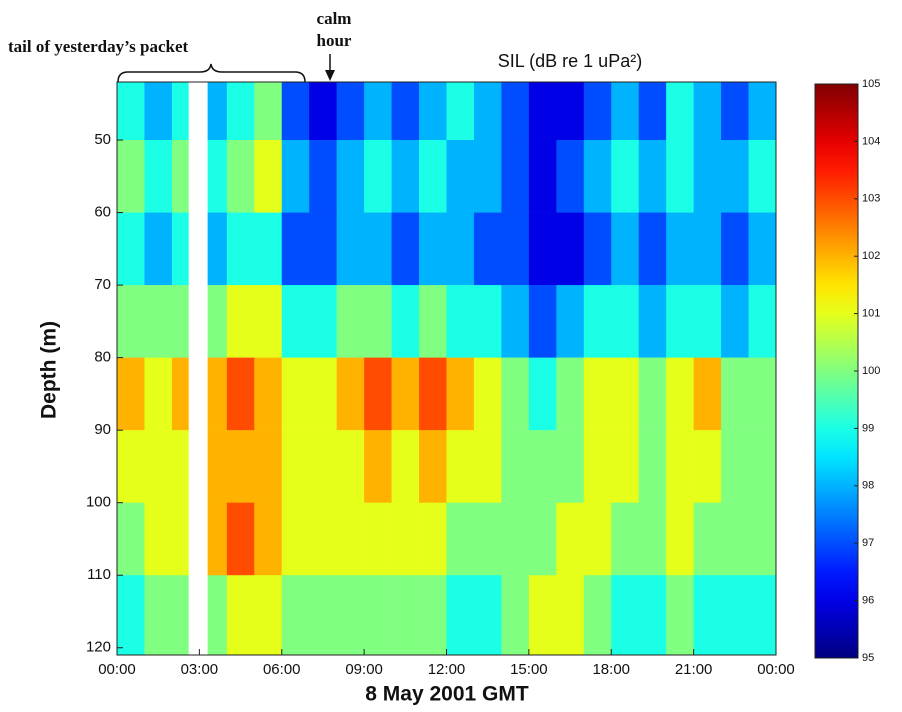 The image size is (902, 712). Describe the element at coordinates (570, 61) in the screenshot. I see `chart-title: SIL (dB re 1 uPa²)` at that location.